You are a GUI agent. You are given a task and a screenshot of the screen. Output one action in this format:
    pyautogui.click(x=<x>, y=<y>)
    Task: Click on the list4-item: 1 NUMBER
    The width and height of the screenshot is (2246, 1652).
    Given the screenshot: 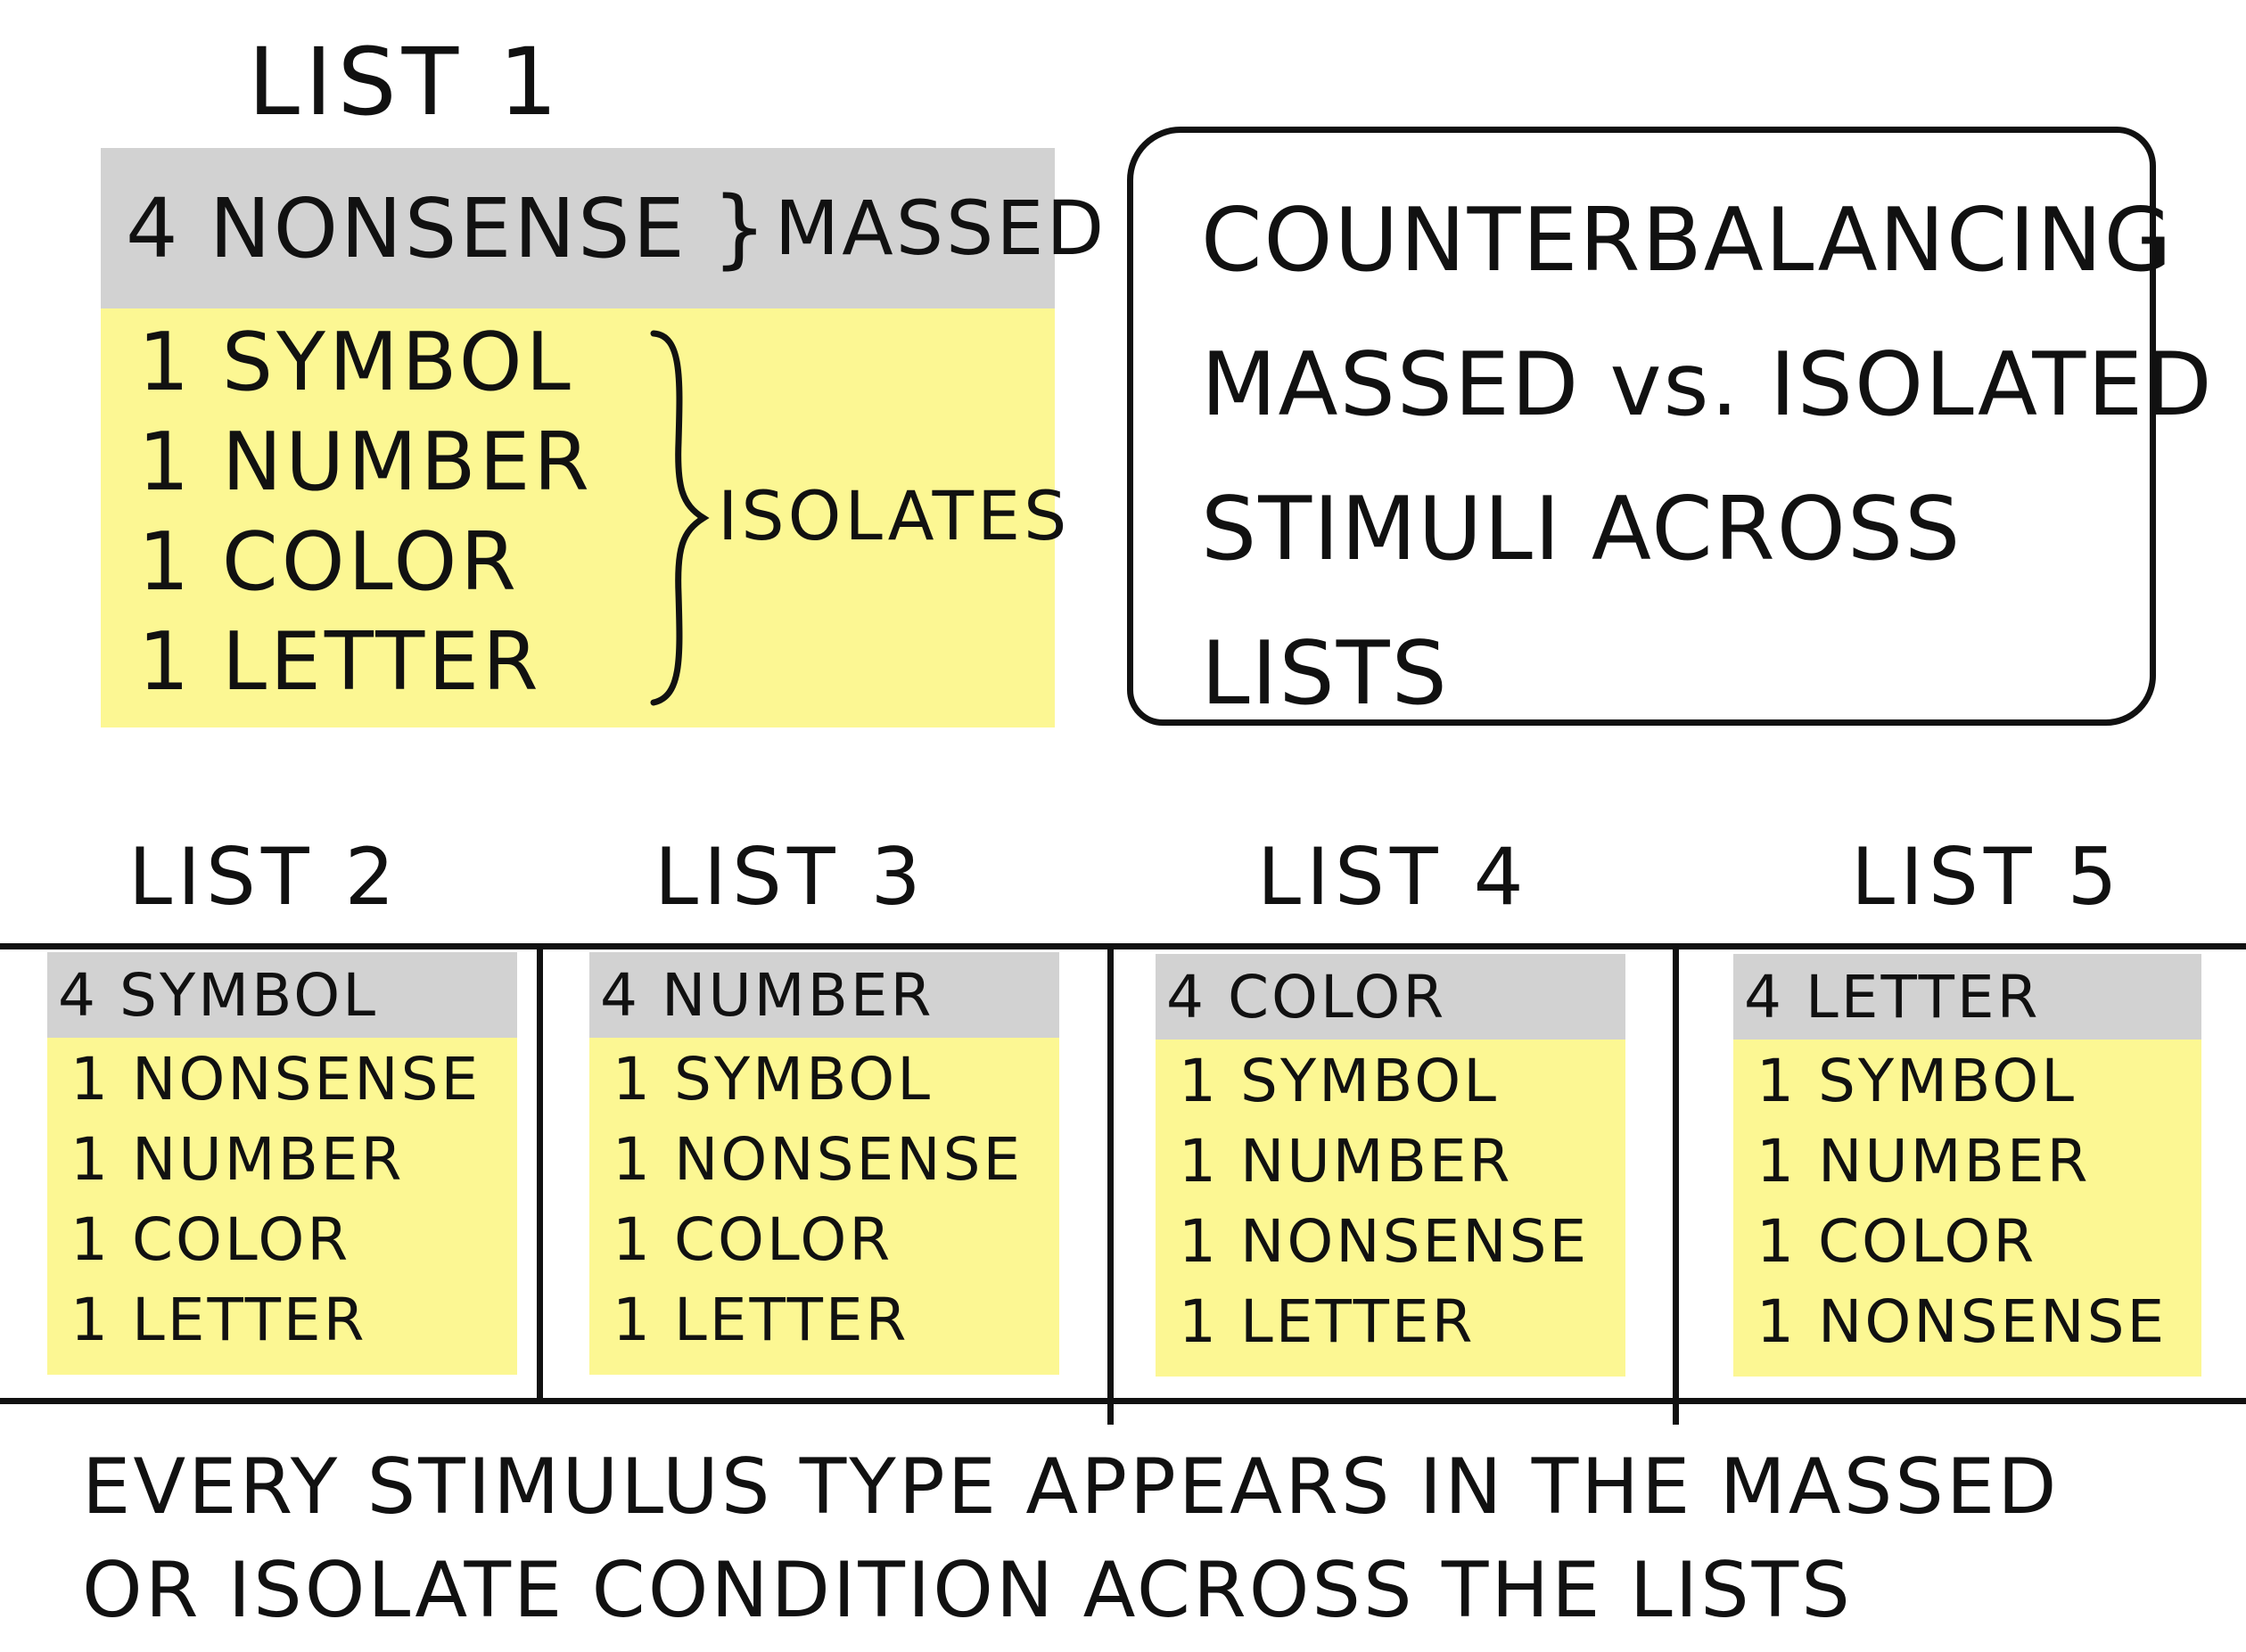 What is the action you would take?
    pyautogui.click(x=1346, y=1162)
    